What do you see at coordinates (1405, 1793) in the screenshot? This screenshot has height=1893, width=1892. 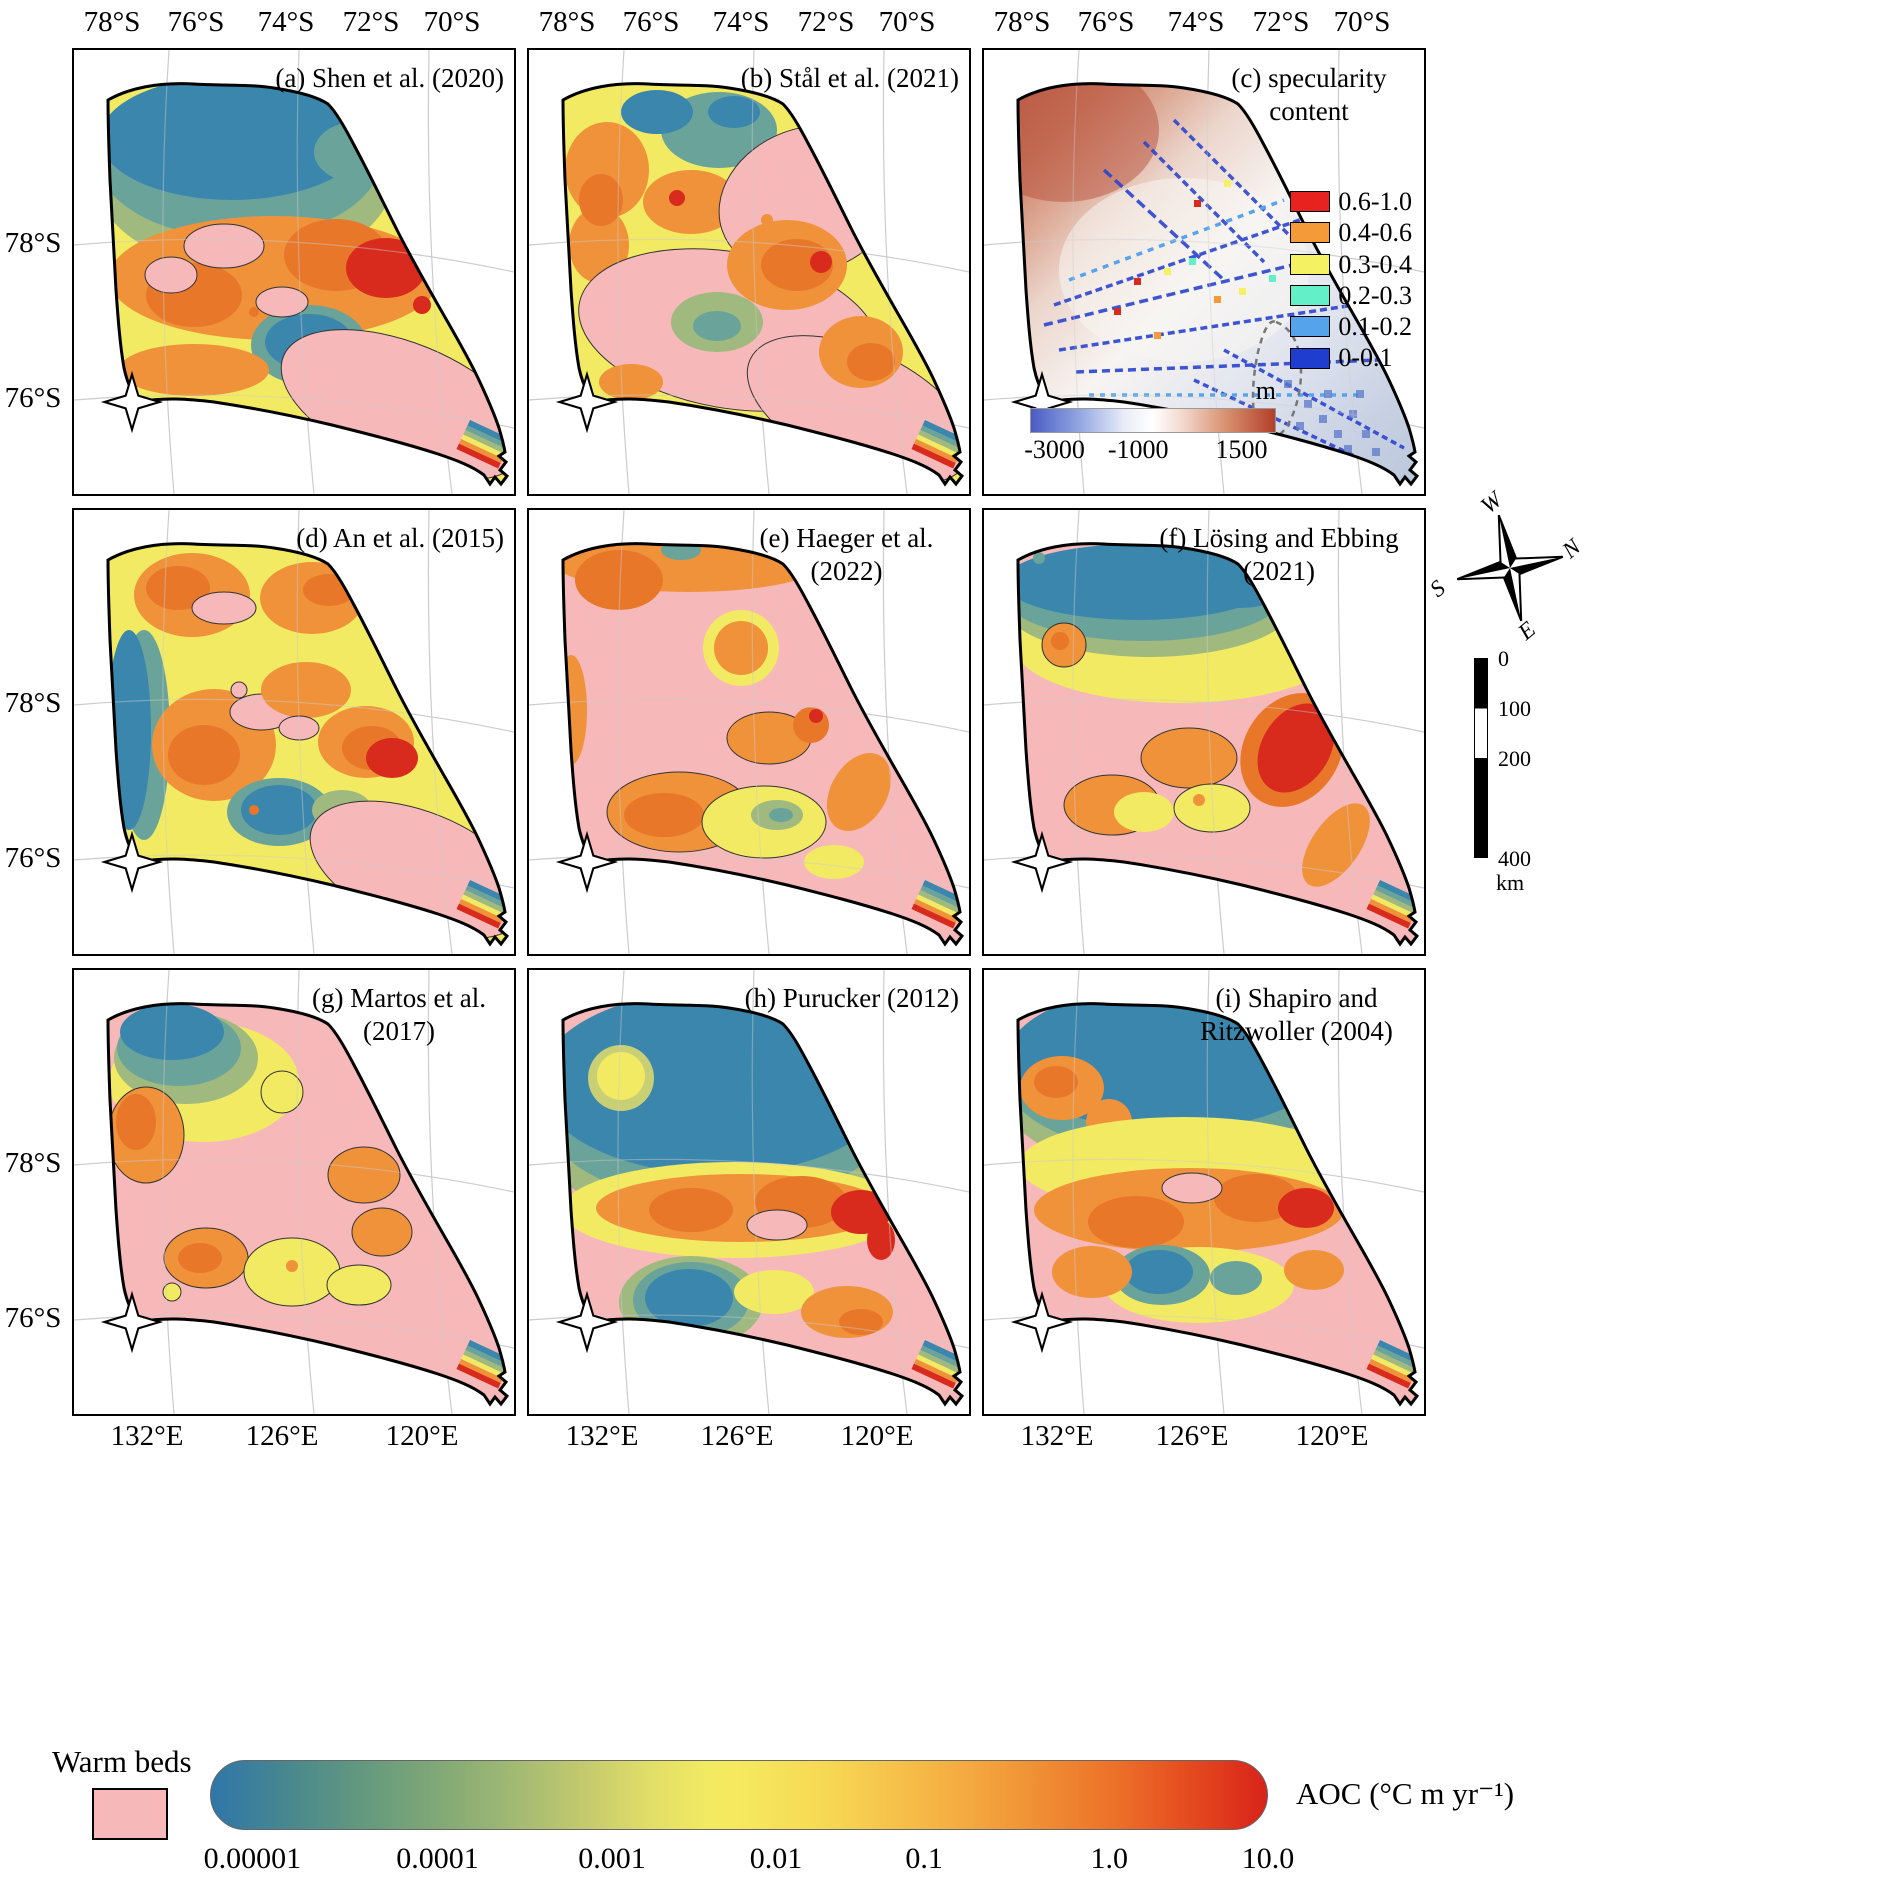 I see `aoc-colorbar-title: AOC (°C m yr⁻¹)` at bounding box center [1405, 1793].